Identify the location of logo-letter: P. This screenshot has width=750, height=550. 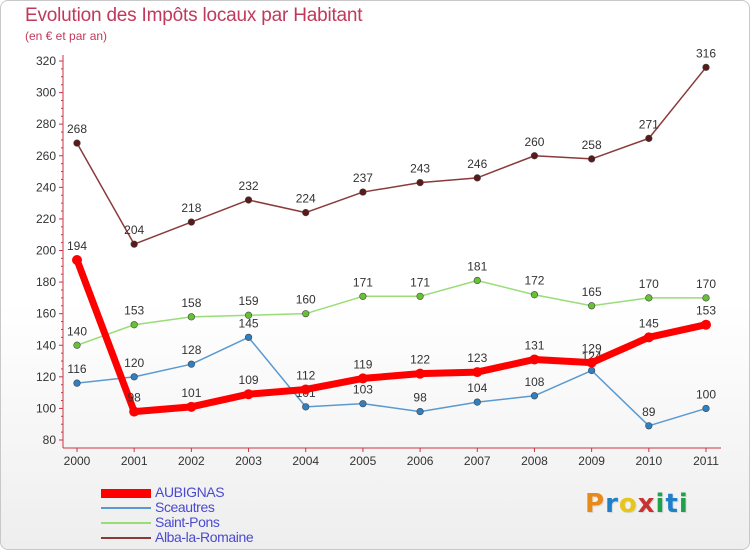
(595, 504).